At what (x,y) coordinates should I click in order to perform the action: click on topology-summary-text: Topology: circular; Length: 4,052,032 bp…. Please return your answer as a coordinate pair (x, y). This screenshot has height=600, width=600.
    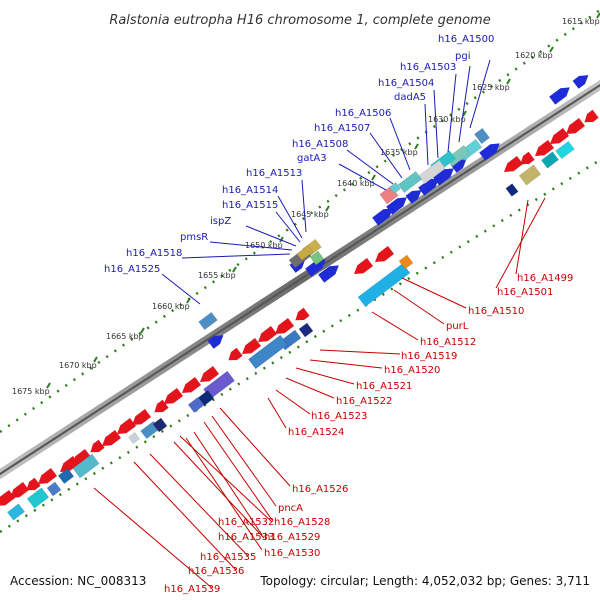
    Looking at the image, I should click on (425, 581).